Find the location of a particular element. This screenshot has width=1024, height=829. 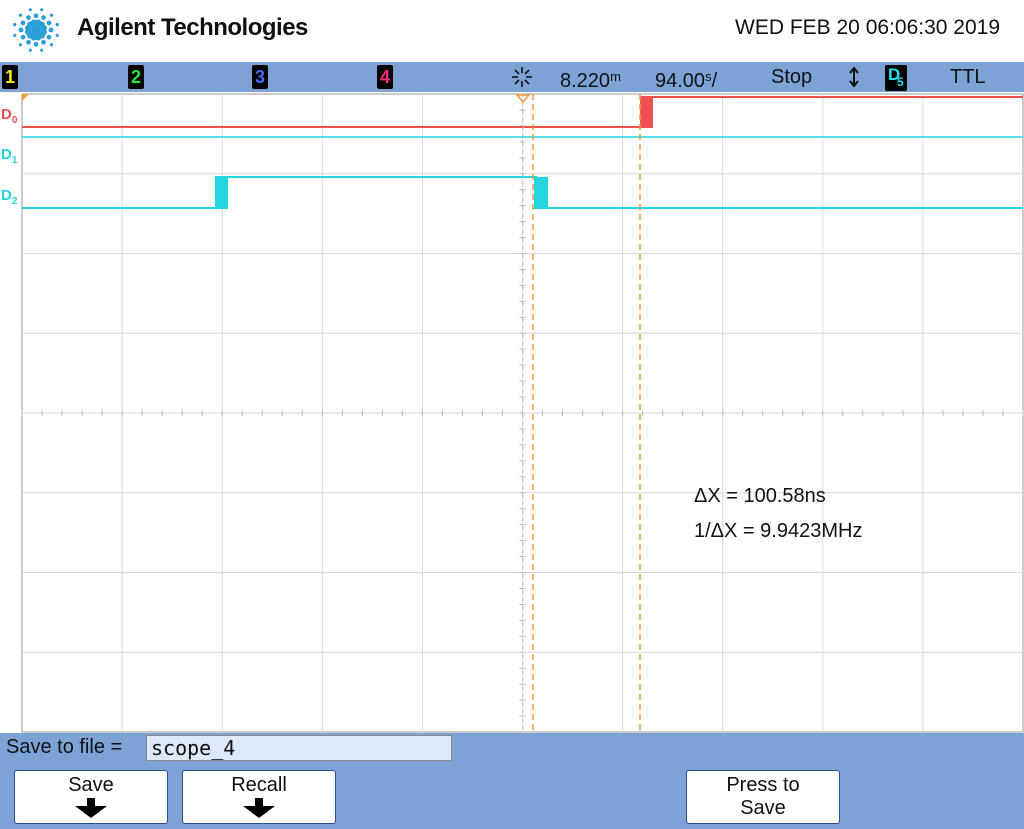

press-to-save-button: Press to Save is located at coordinates (763, 797).